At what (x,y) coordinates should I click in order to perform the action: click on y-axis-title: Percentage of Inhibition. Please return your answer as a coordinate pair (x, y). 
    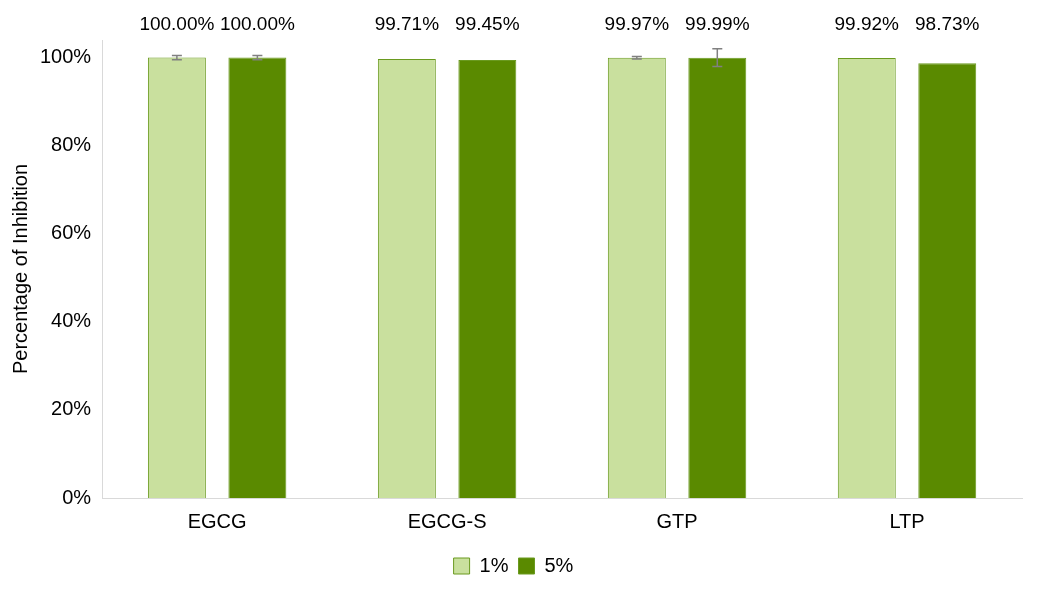
    Looking at the image, I should click on (19, 269).